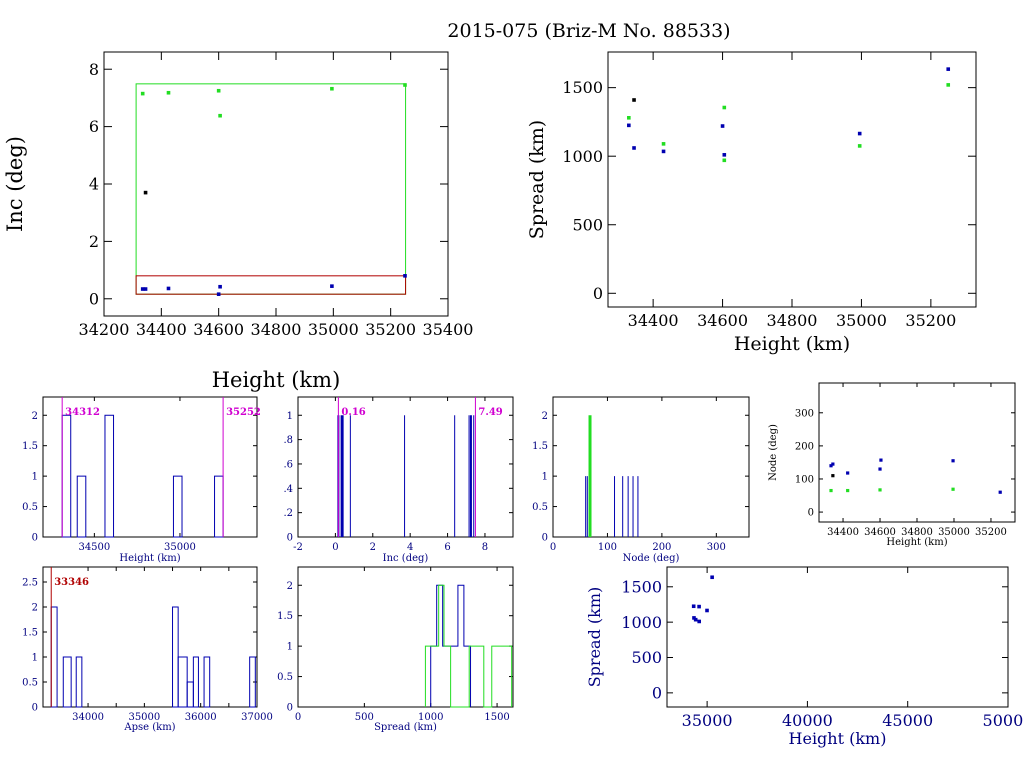 The height and width of the screenshot is (768, 1024). Describe the element at coordinates (257, 717) in the screenshot. I see `x-tick-label: 37000` at that location.